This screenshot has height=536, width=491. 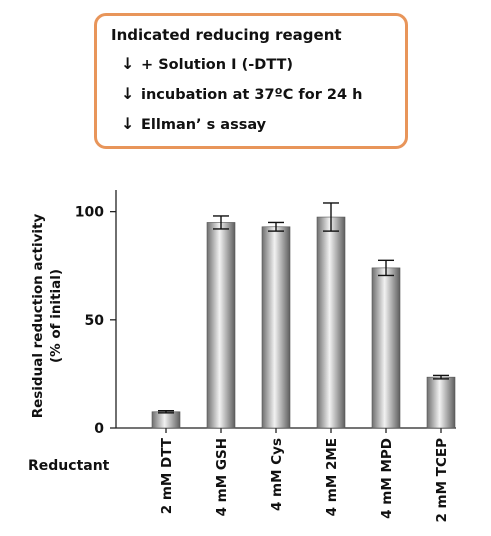 What do you see at coordinates (38, 316) in the screenshot?
I see `y-axis-label: Residual reduction activity` at bounding box center [38, 316].